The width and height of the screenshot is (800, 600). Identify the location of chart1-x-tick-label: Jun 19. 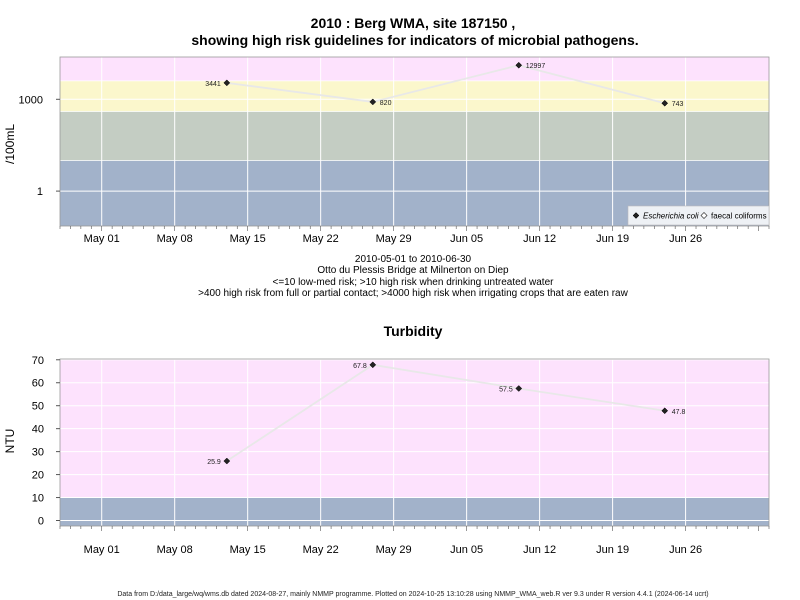
(612, 239).